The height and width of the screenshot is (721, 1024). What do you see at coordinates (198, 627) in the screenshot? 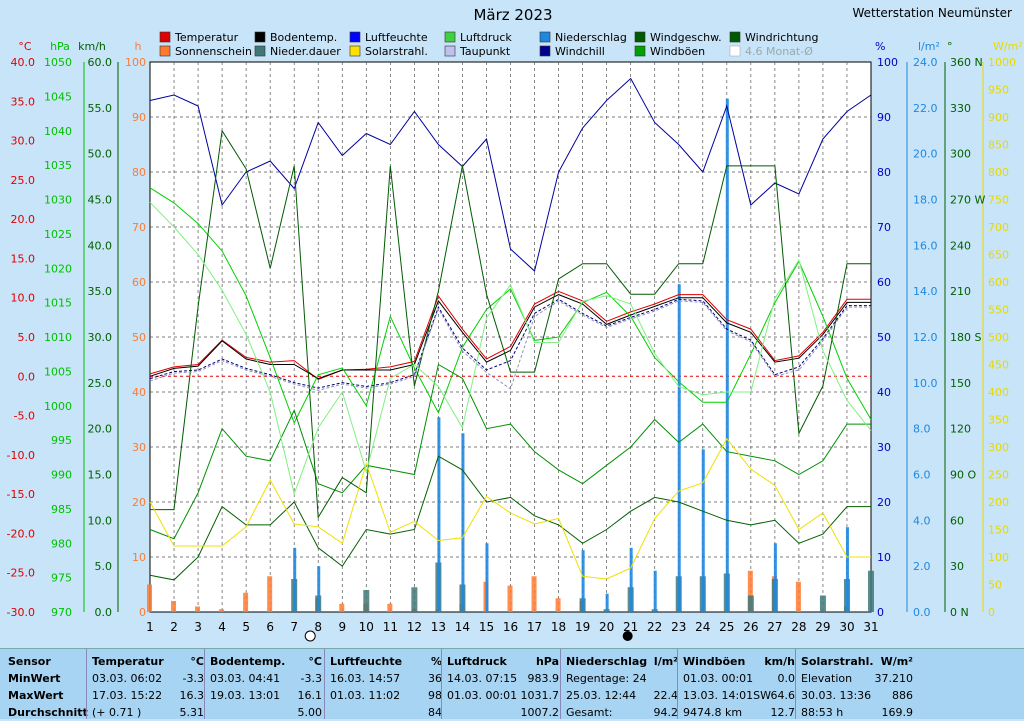
I see `x-tick: 3` at bounding box center [198, 627].